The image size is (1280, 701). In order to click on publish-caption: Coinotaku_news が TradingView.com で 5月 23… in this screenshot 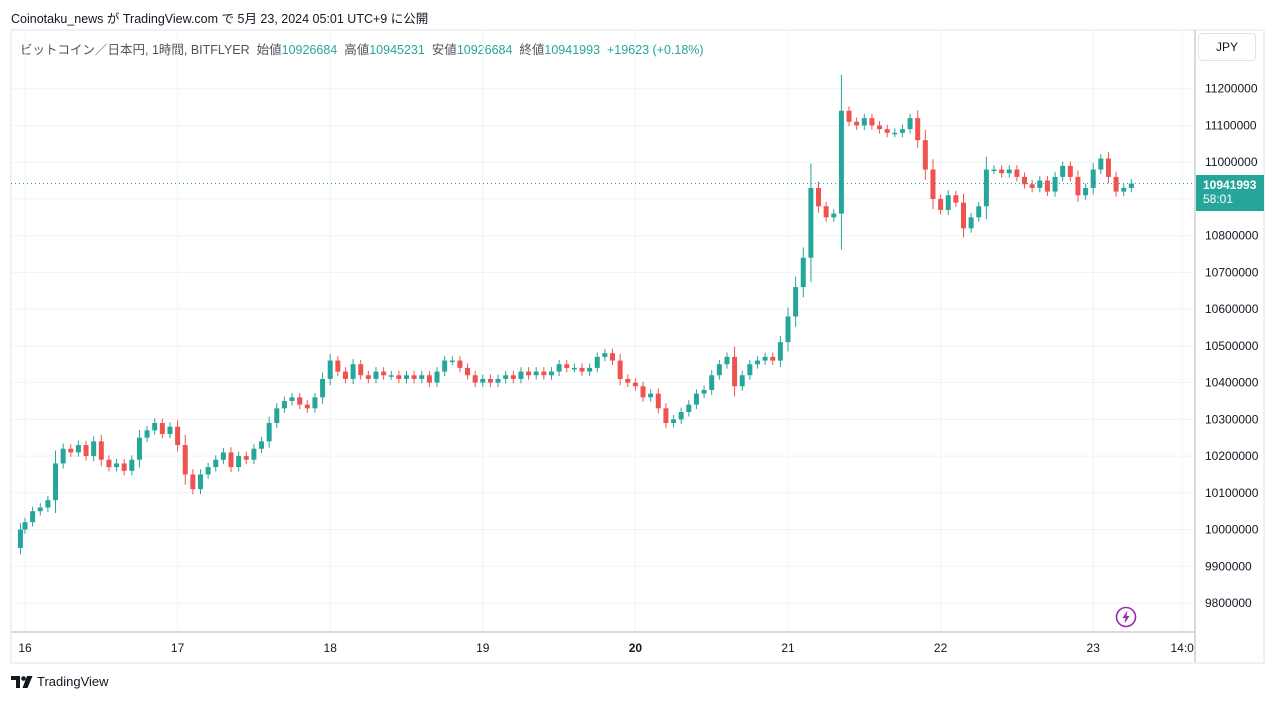, I will do `click(220, 19)`.